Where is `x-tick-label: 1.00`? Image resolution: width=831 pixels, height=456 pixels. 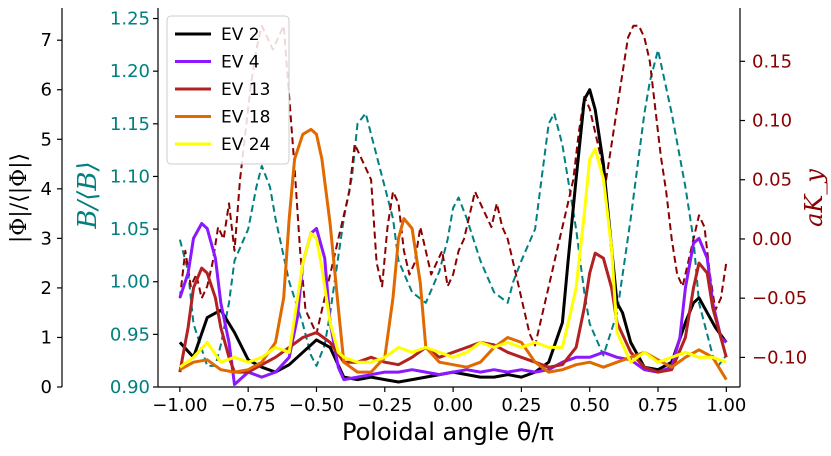 x-tick-label: 1.00 is located at coordinates (726, 405).